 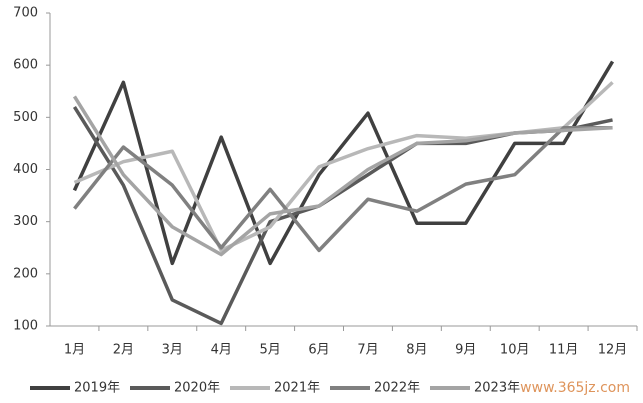 What do you see at coordinates (25, 169) in the screenshot?
I see `y-tick-label: 400` at bounding box center [25, 169].